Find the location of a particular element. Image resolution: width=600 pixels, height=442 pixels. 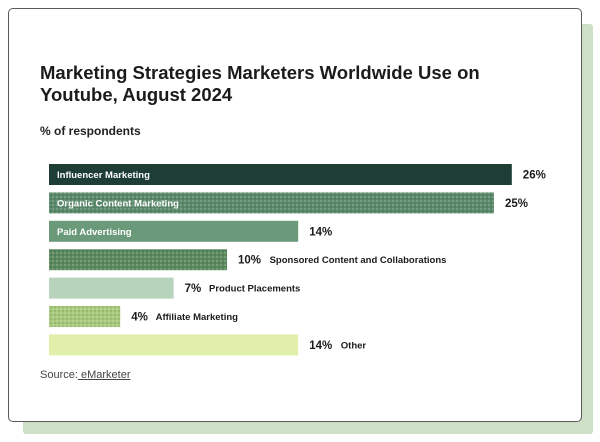

category-label-4: Product Placements is located at coordinates (254, 289).